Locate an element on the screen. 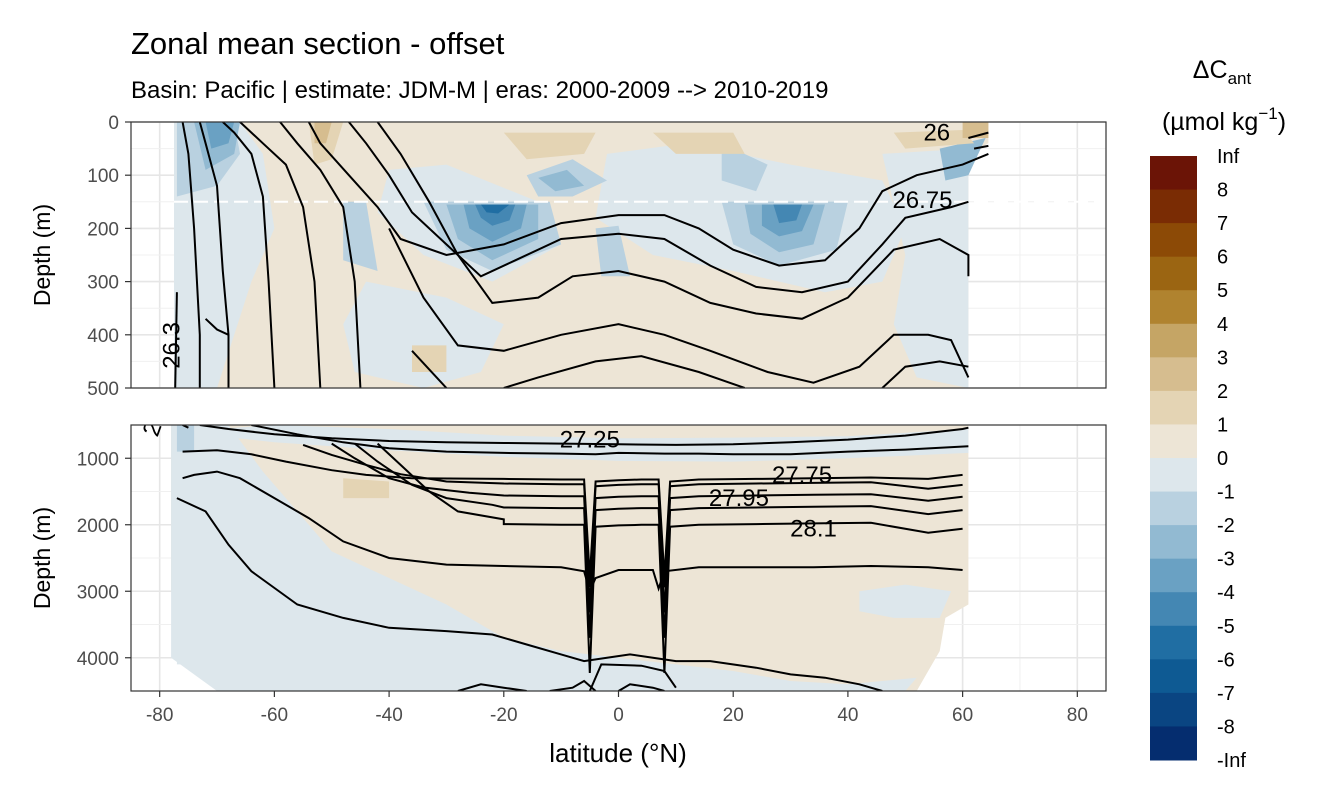 Image resolution: width=1344 pixels, height=811 pixels. x-tick-label: -60 is located at coordinates (274, 715).